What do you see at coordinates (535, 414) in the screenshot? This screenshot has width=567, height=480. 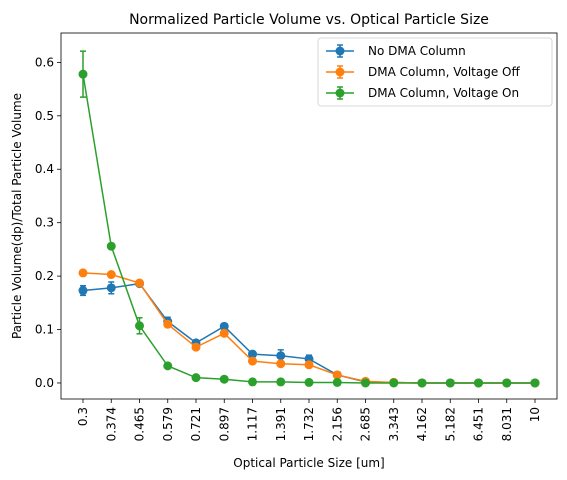 I see `x-tick-label: 10` at bounding box center [535, 414].